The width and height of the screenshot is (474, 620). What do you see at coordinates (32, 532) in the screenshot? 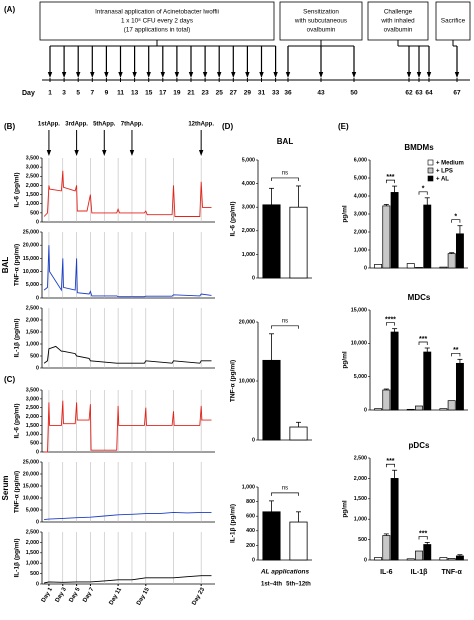
I see `y-tick-label: 2,500` at bounding box center [32, 532].